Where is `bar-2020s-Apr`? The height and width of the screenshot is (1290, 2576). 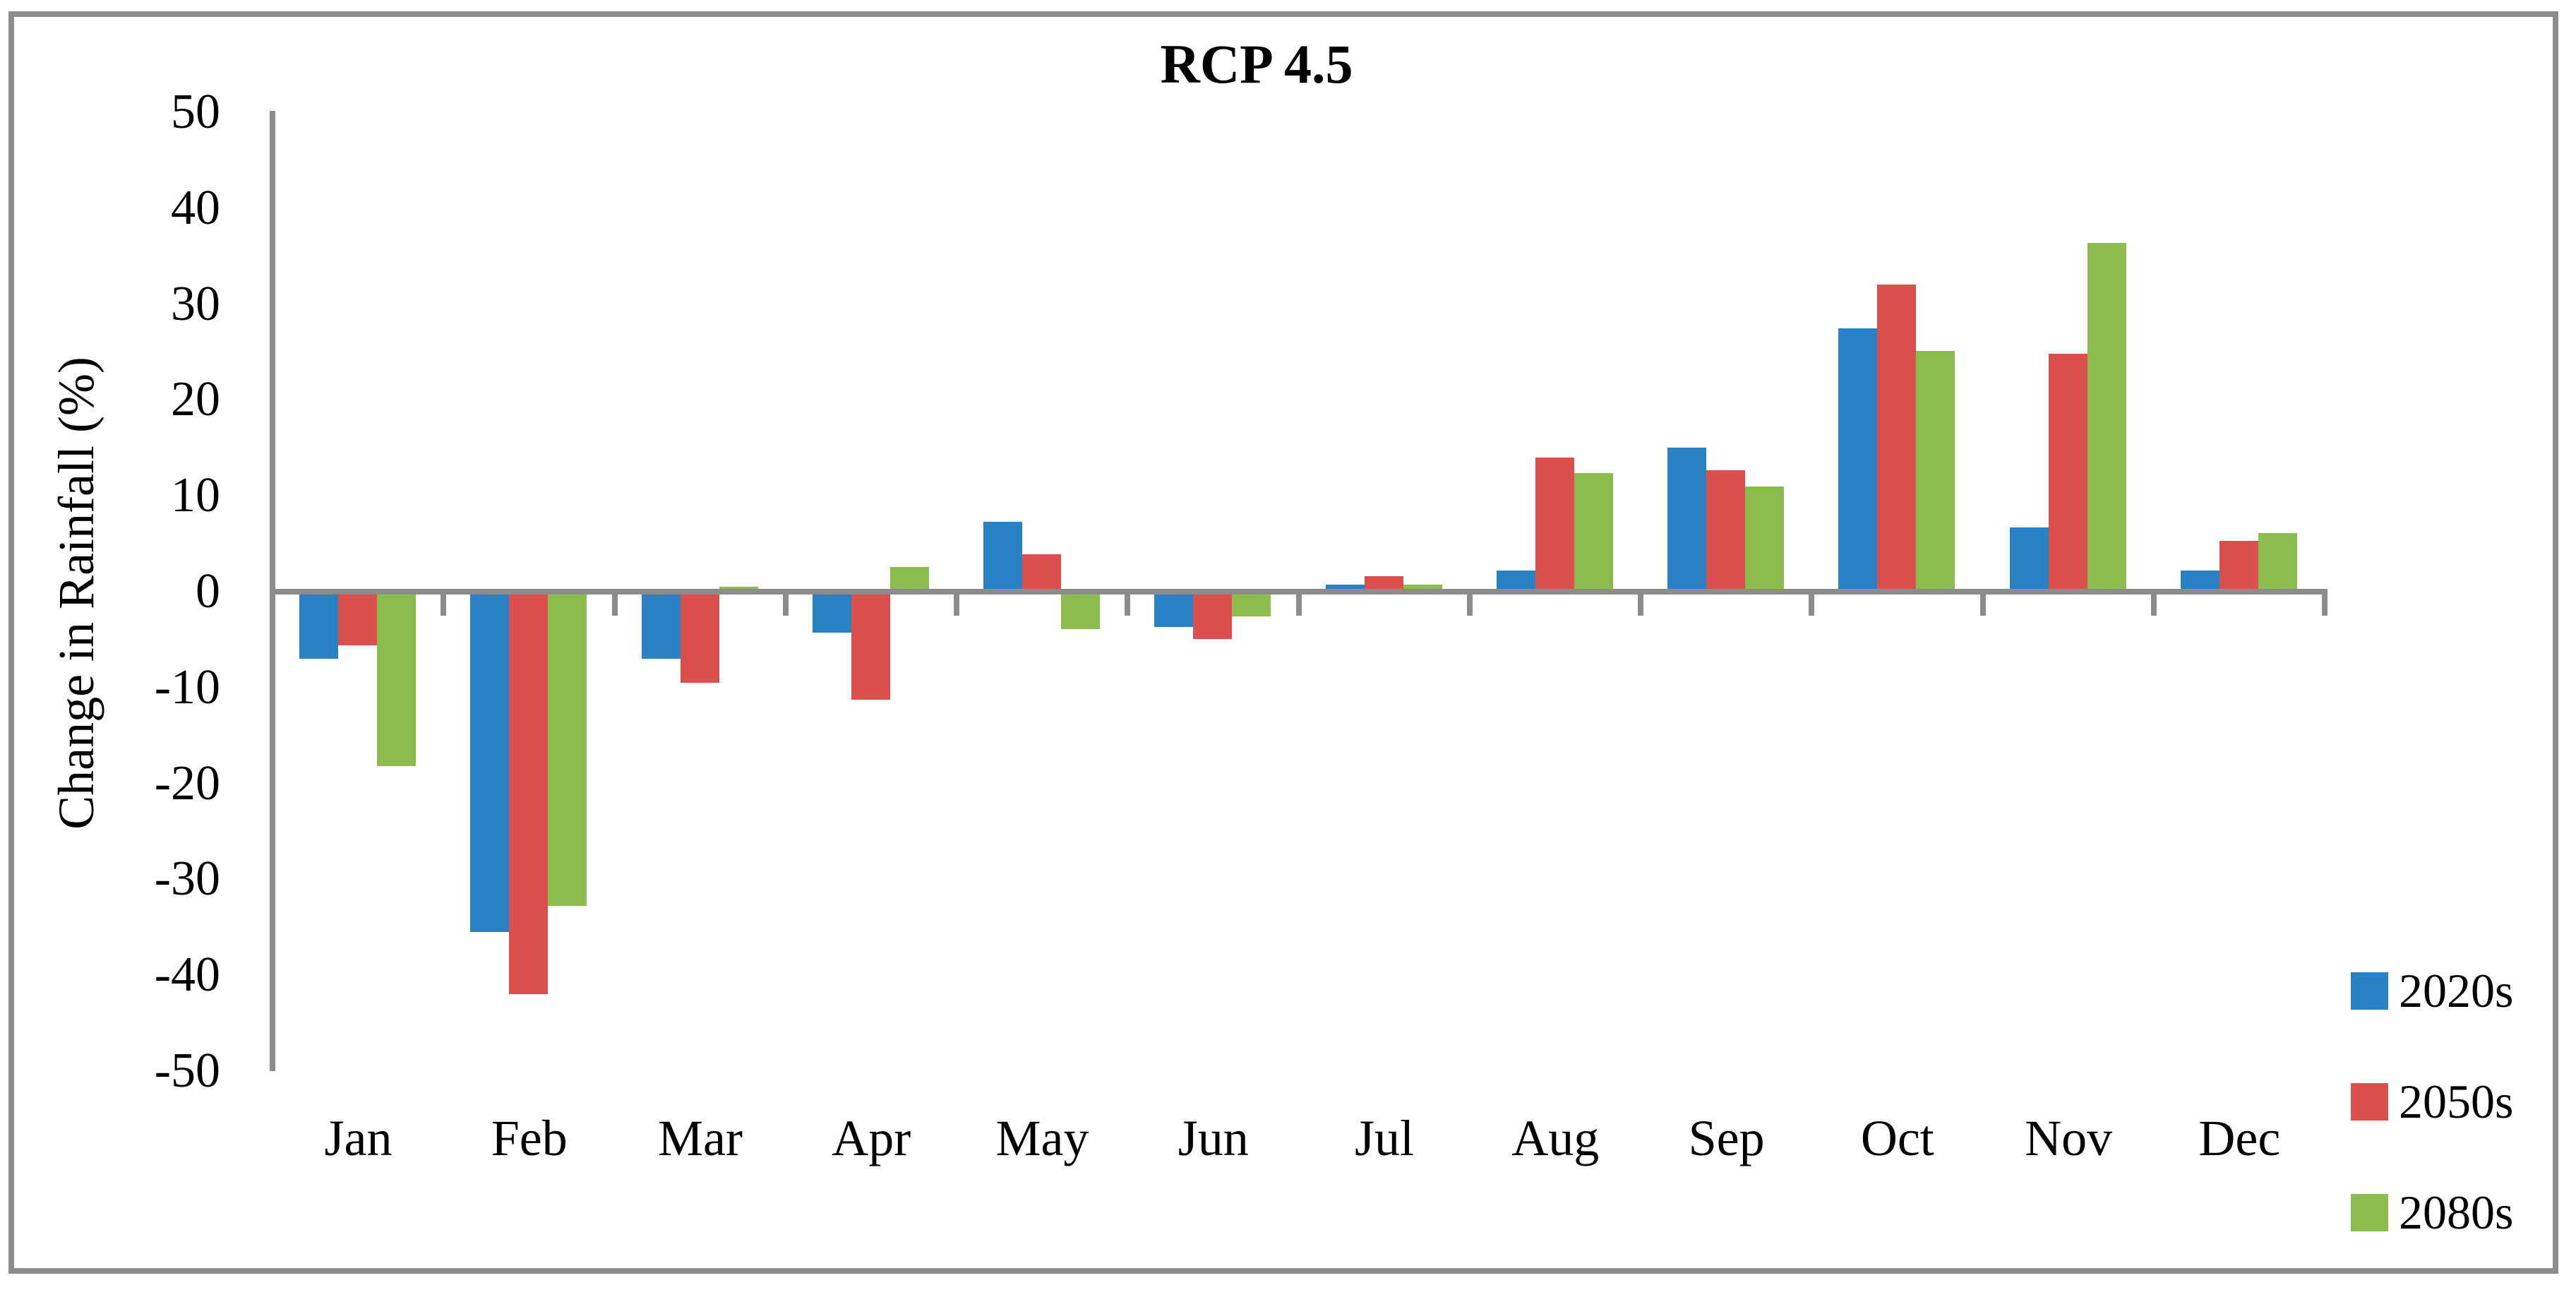
bar-2020s-Apr is located at coordinates (831, 613).